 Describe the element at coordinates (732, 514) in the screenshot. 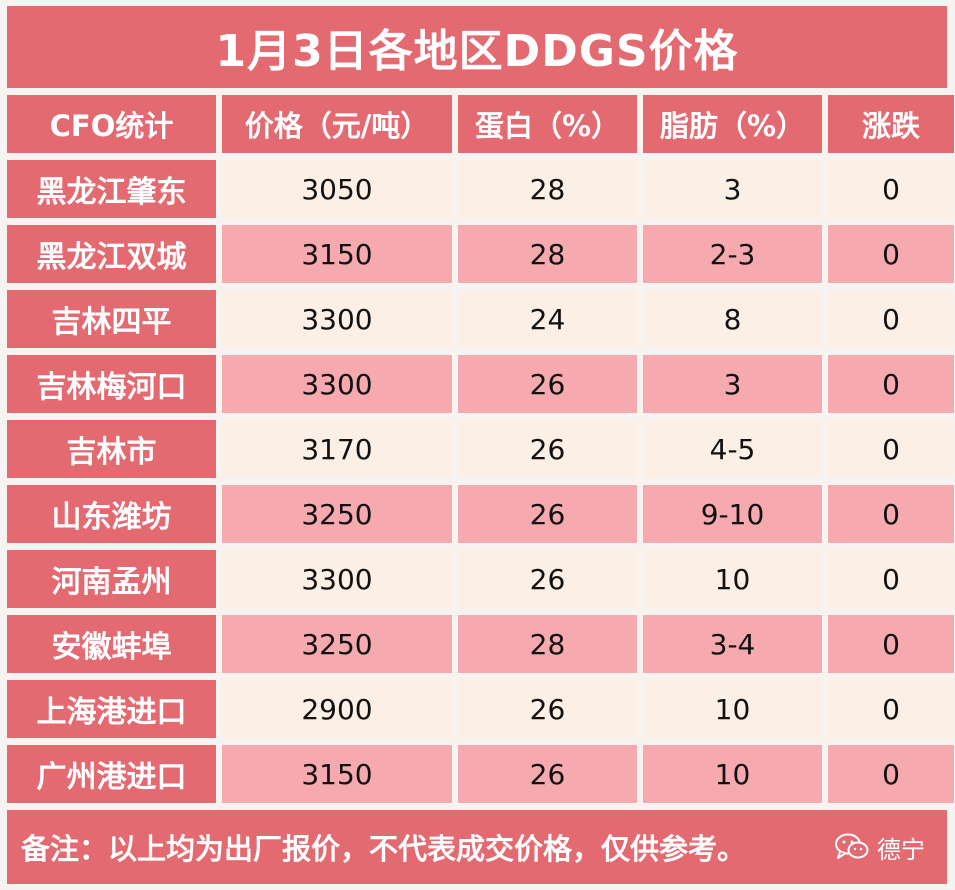

I see `fat-cell: 9-10` at that location.